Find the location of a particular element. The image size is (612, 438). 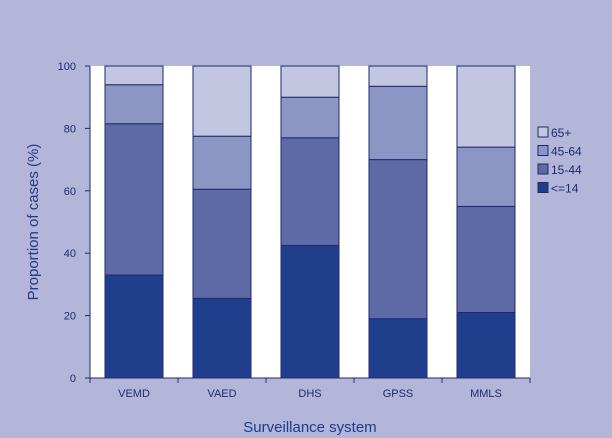

y-tick-label: 20 is located at coordinates (70, 317).